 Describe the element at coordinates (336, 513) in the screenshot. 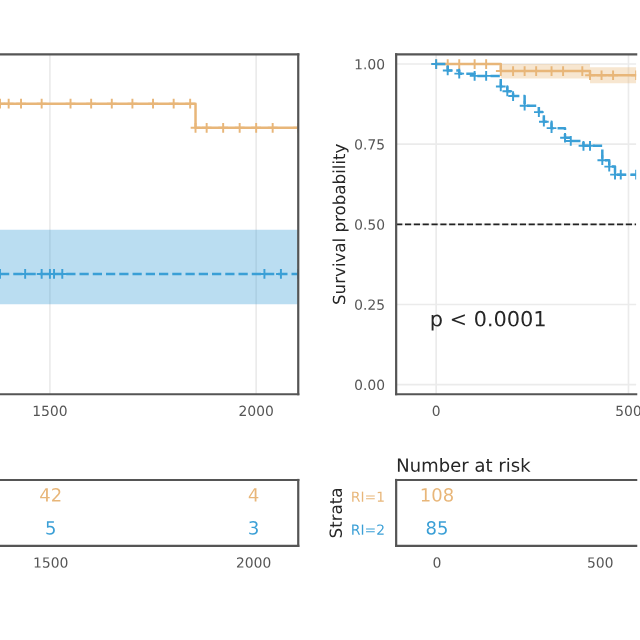

I see `y-axis-title: Strata` at that location.